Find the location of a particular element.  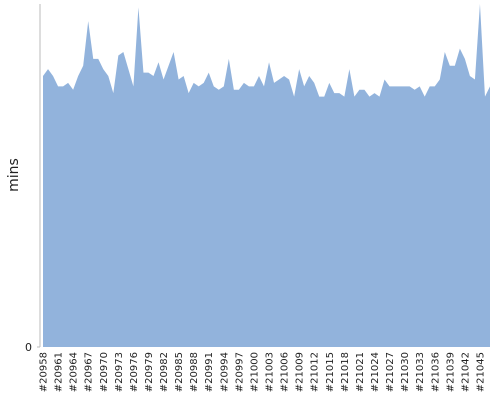

x-tick-label: #20967 is located at coordinates (89, 372).